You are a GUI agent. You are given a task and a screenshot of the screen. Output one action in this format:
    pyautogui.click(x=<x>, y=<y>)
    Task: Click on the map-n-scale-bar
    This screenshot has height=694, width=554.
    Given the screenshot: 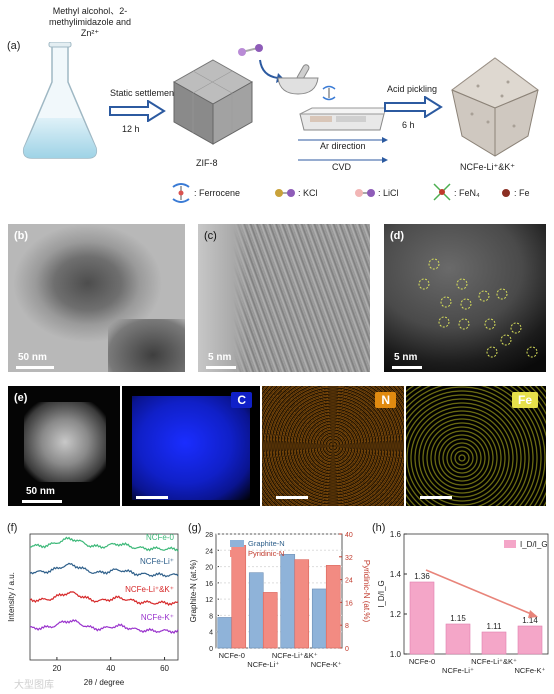 What is the action you would take?
    pyautogui.click(x=292, y=497)
    